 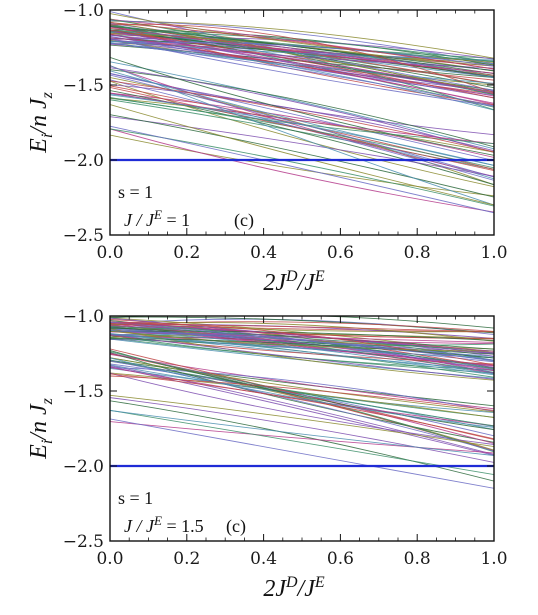 I want to click on annotation-spin-top: s = 1, so click(x=135, y=192).